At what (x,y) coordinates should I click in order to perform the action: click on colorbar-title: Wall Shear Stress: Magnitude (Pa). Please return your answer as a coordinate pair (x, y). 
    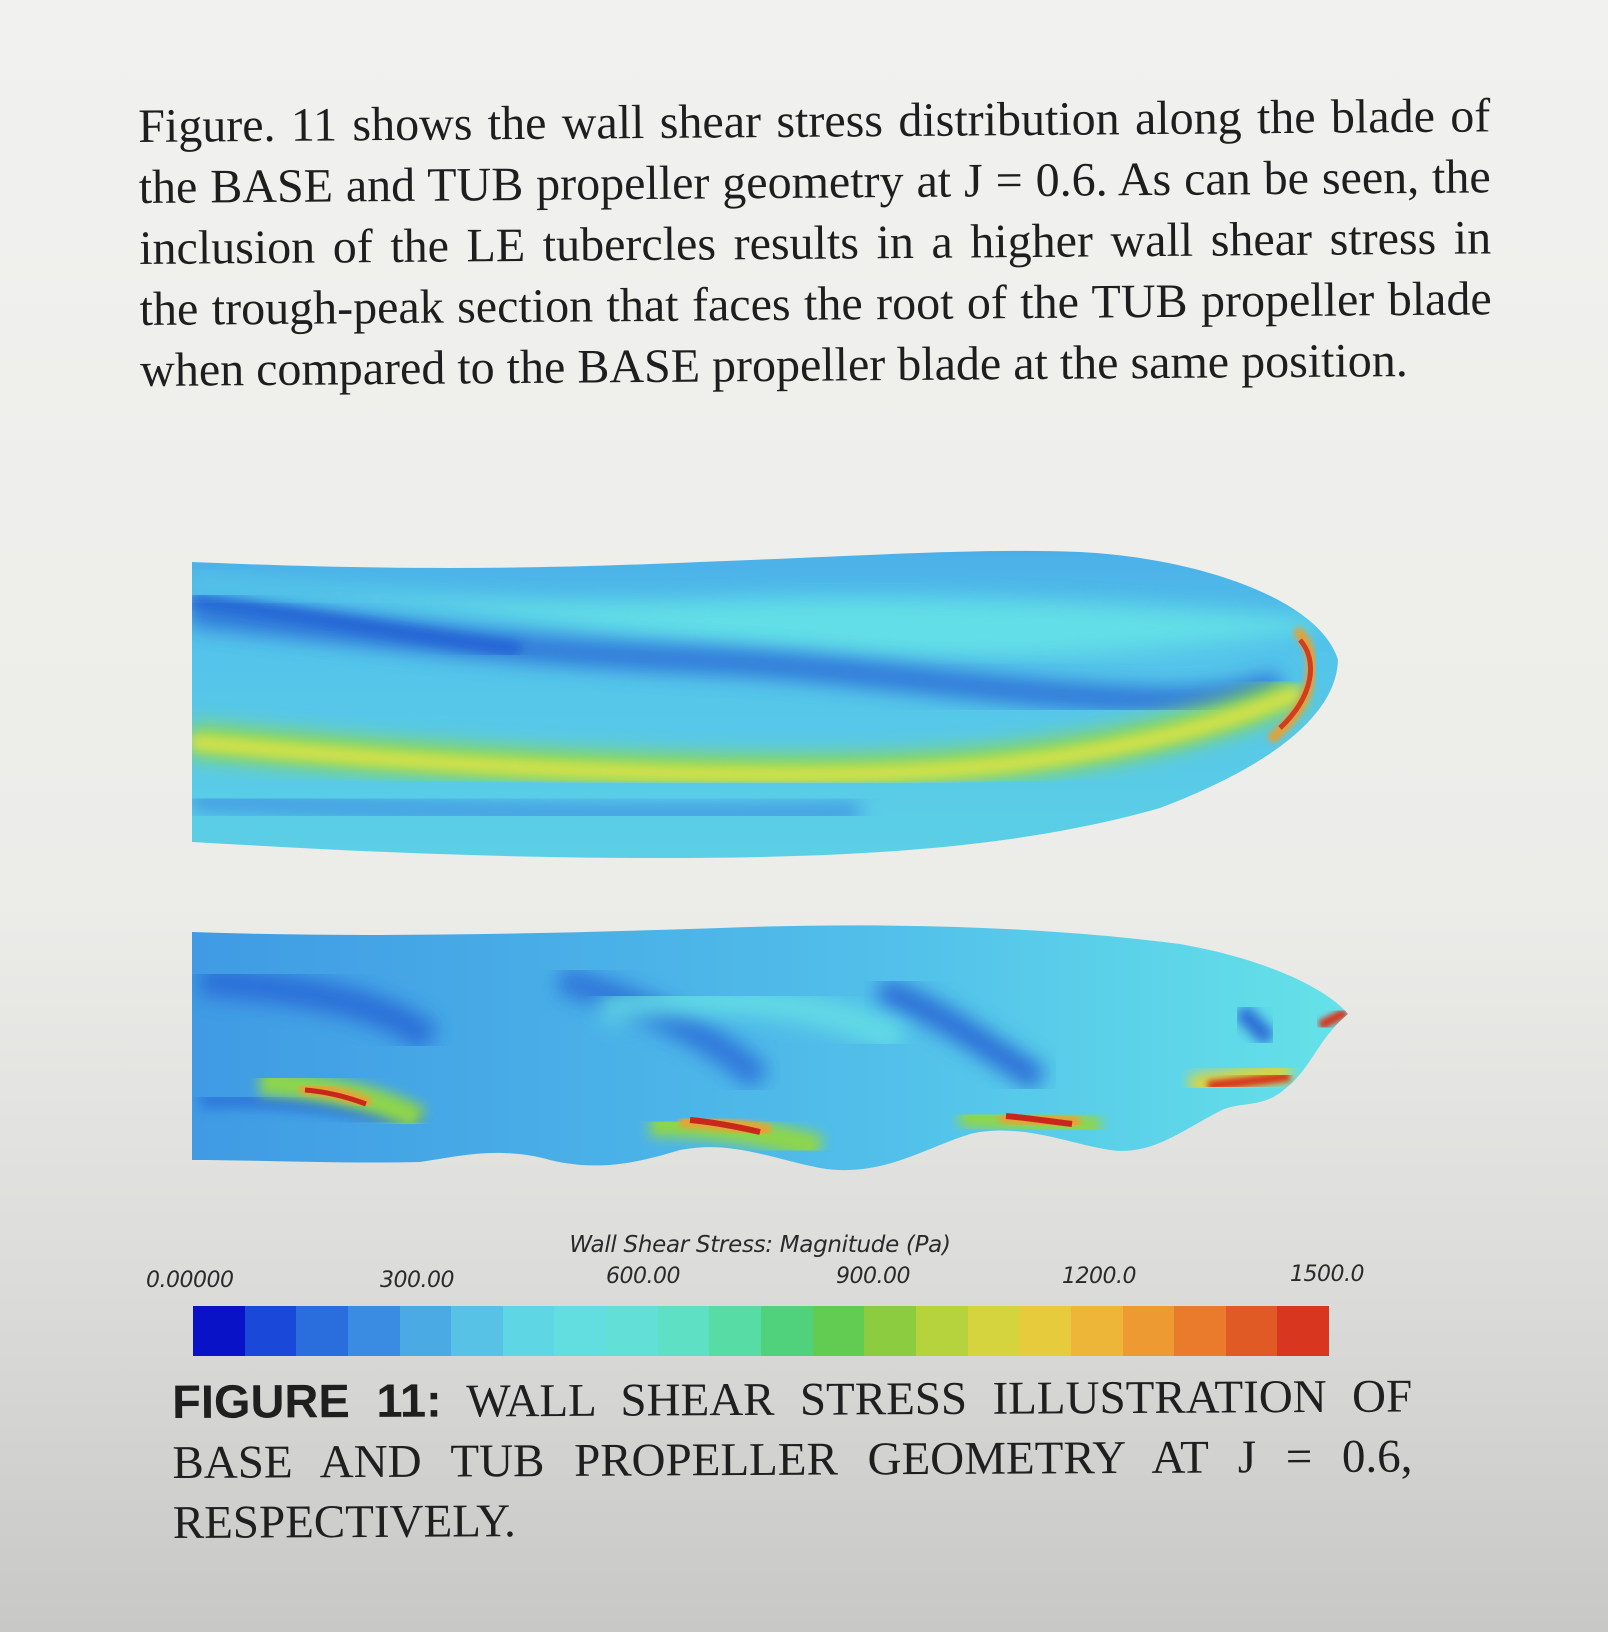
    Looking at the image, I should click on (760, 1245).